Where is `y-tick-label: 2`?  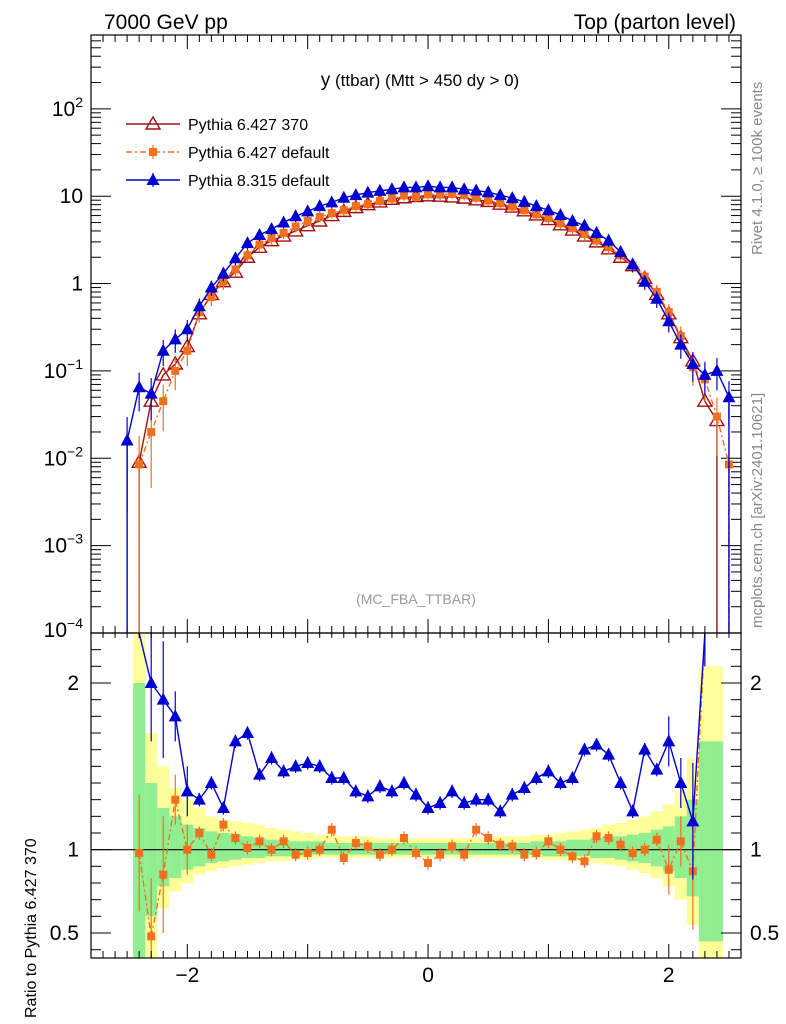
y-tick-label: 2 is located at coordinates (73, 683).